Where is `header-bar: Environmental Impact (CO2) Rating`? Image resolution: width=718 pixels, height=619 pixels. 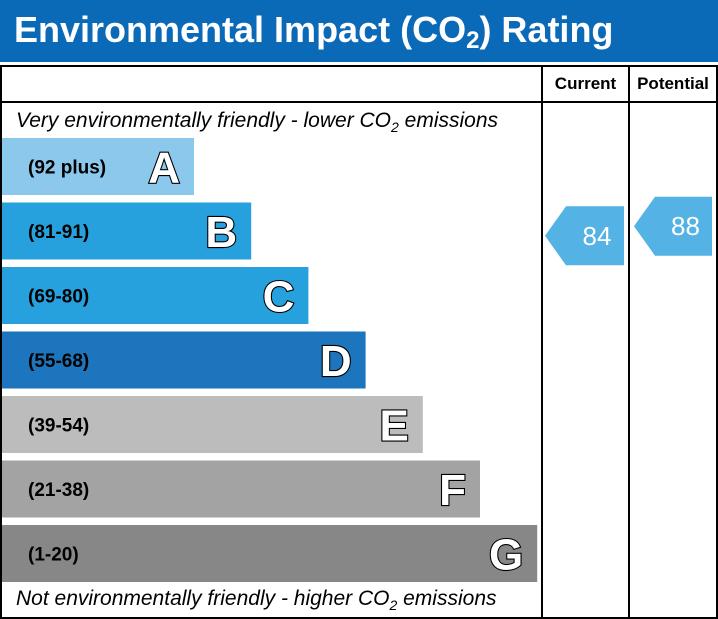 header-bar: Environmental Impact (CO2) Rating is located at coordinates (359, 31).